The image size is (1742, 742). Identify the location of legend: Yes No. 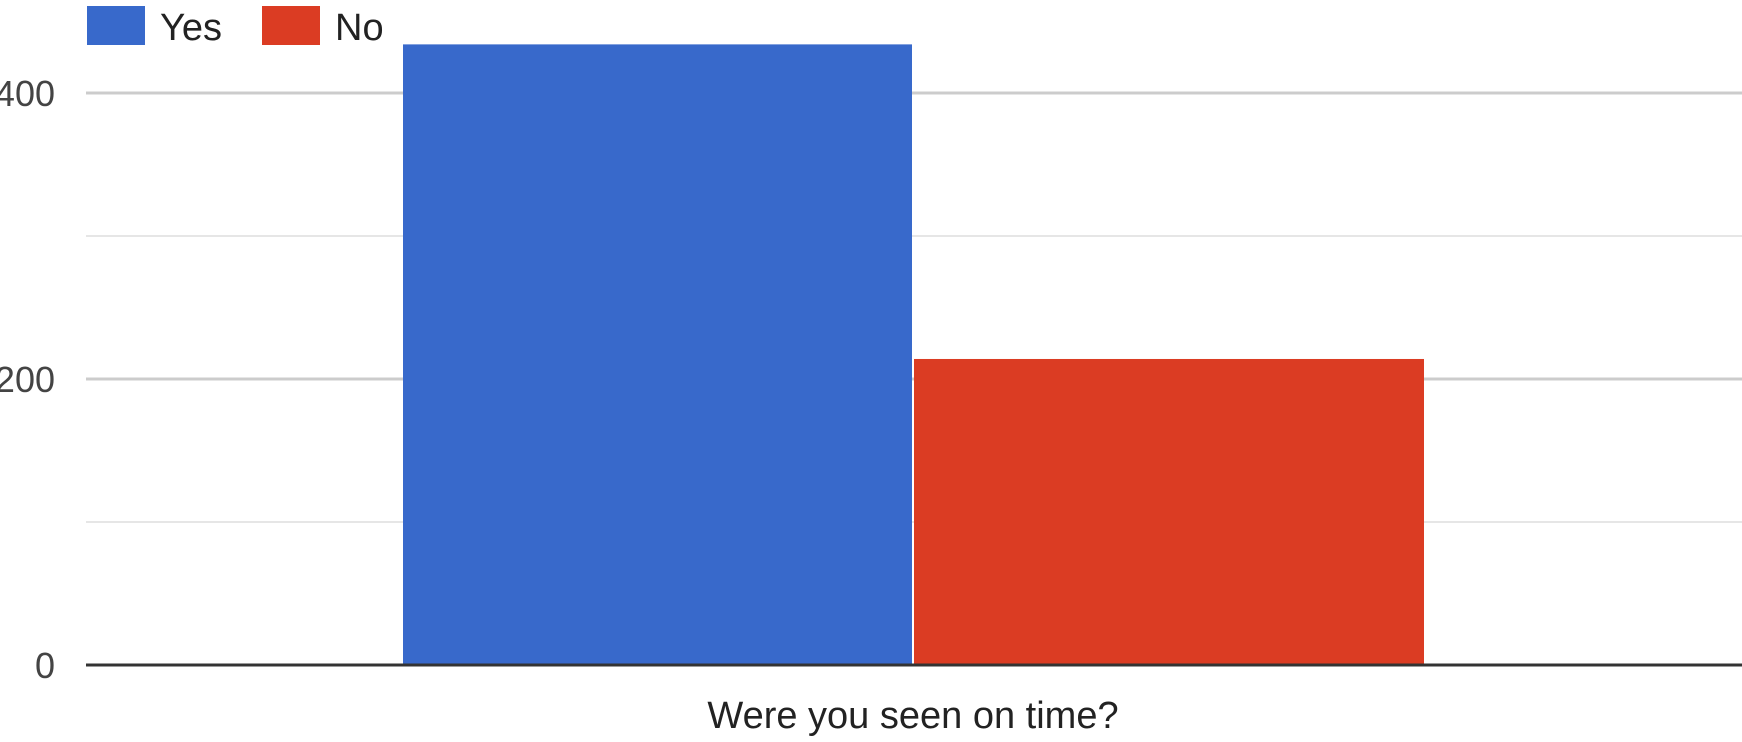
(235, 27).